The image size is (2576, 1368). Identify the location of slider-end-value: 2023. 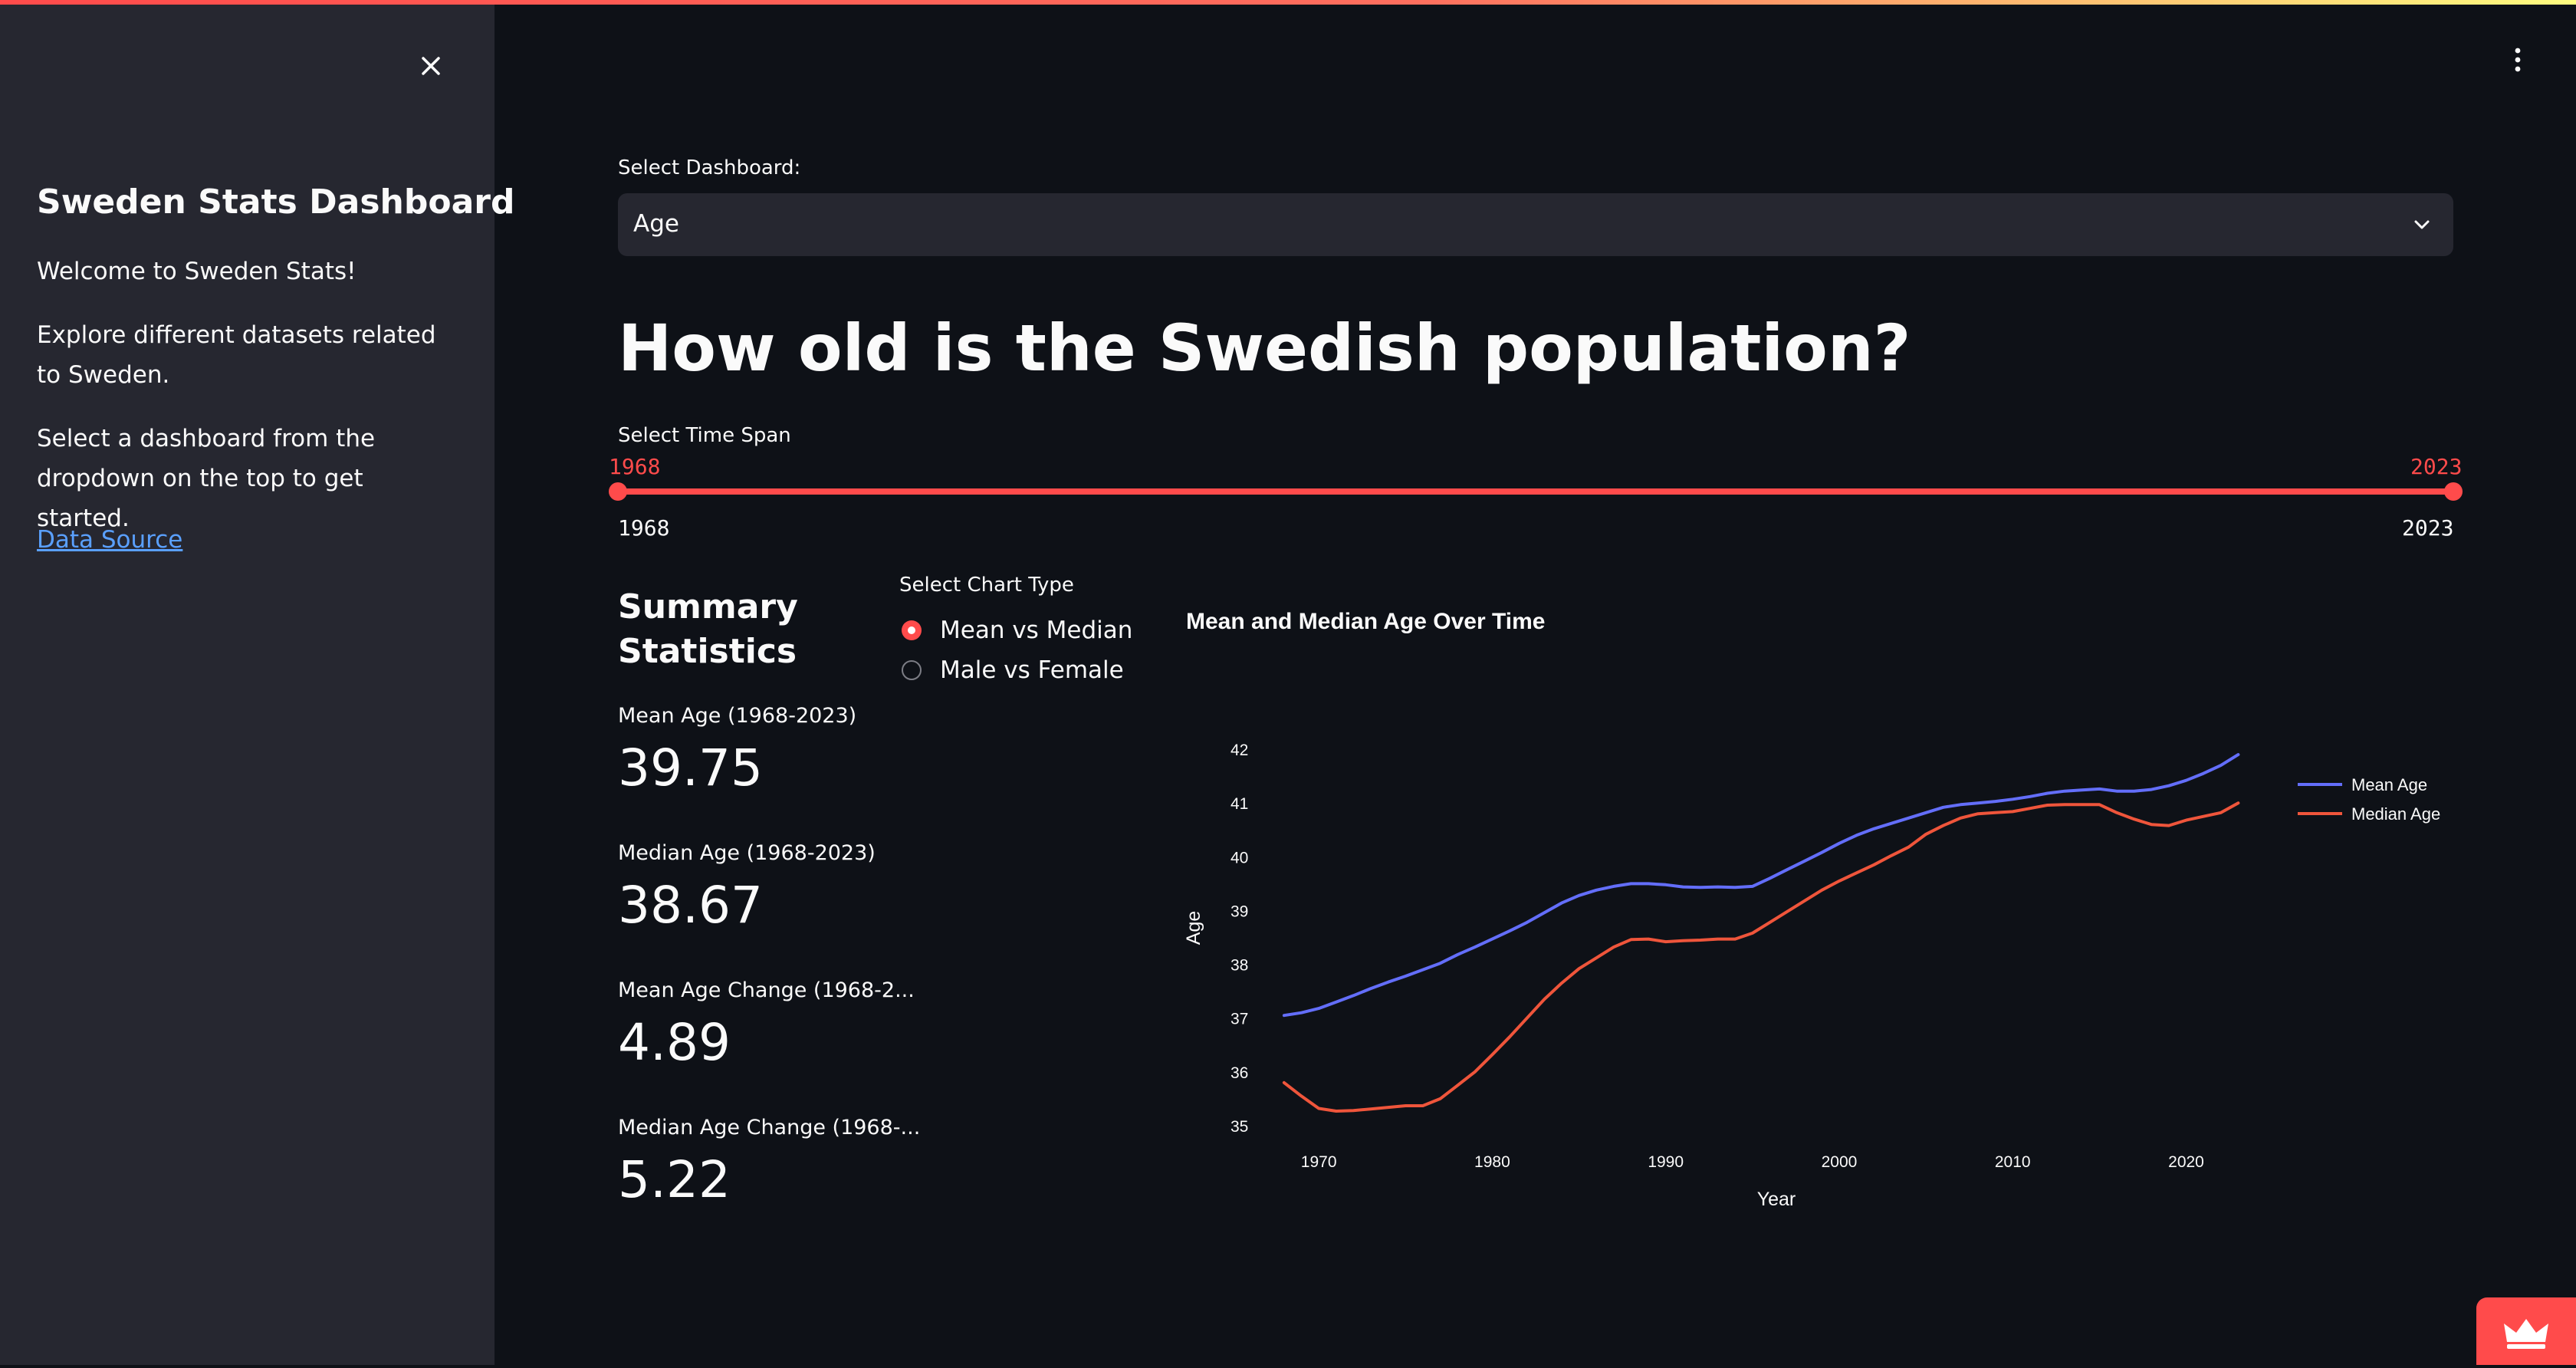
(2436, 466).